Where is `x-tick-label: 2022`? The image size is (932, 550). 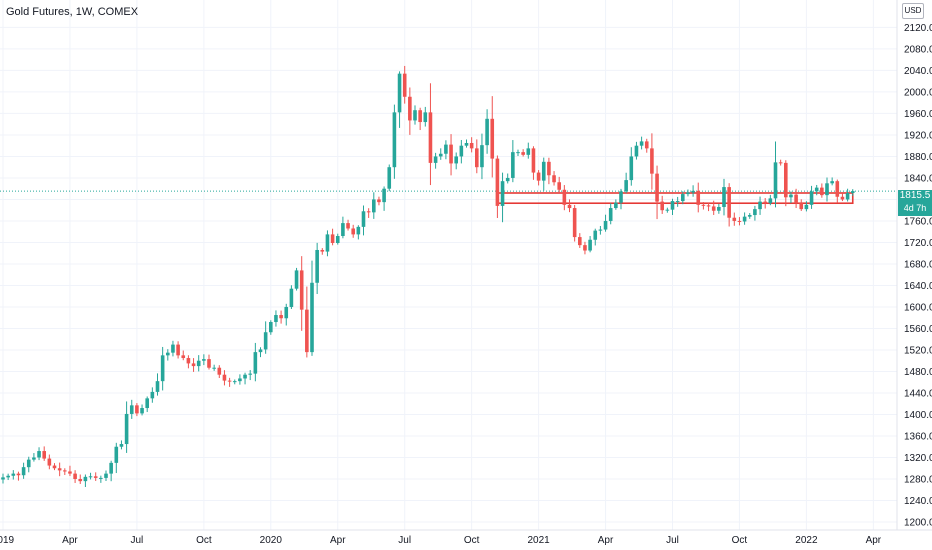 x-tick-label: 2022 is located at coordinates (806, 540).